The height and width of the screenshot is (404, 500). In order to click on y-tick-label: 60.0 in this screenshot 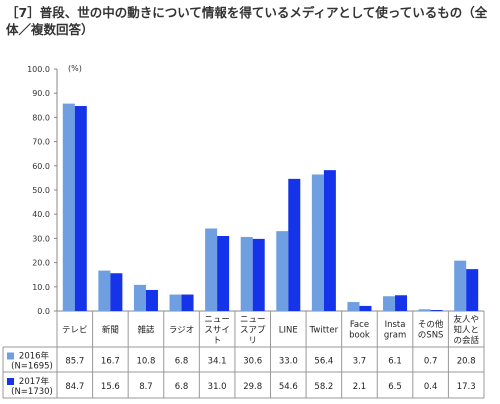, I will do `click(41, 166)`.